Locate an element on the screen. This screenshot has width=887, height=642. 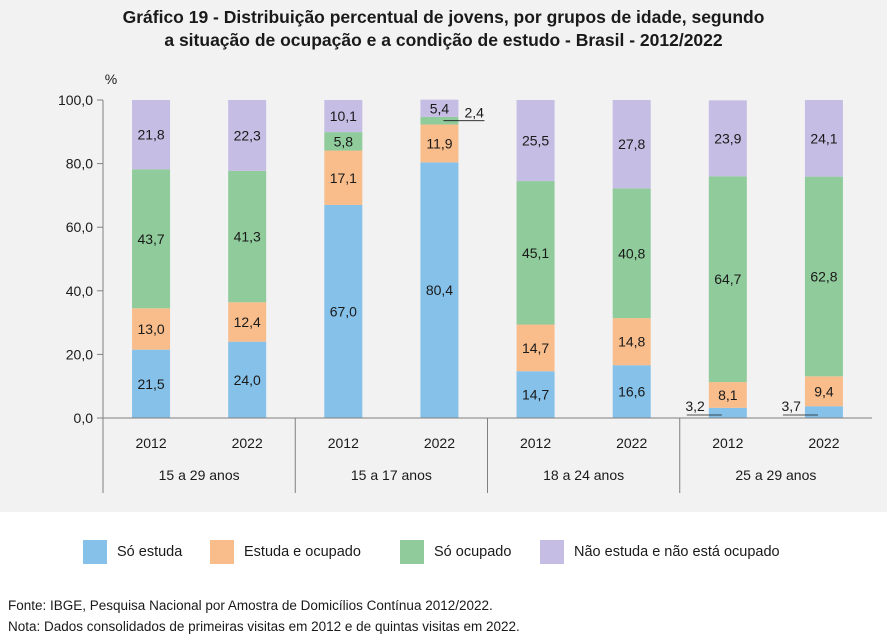
data-label-so-estuda-0: 21,5 is located at coordinates (150, 384).